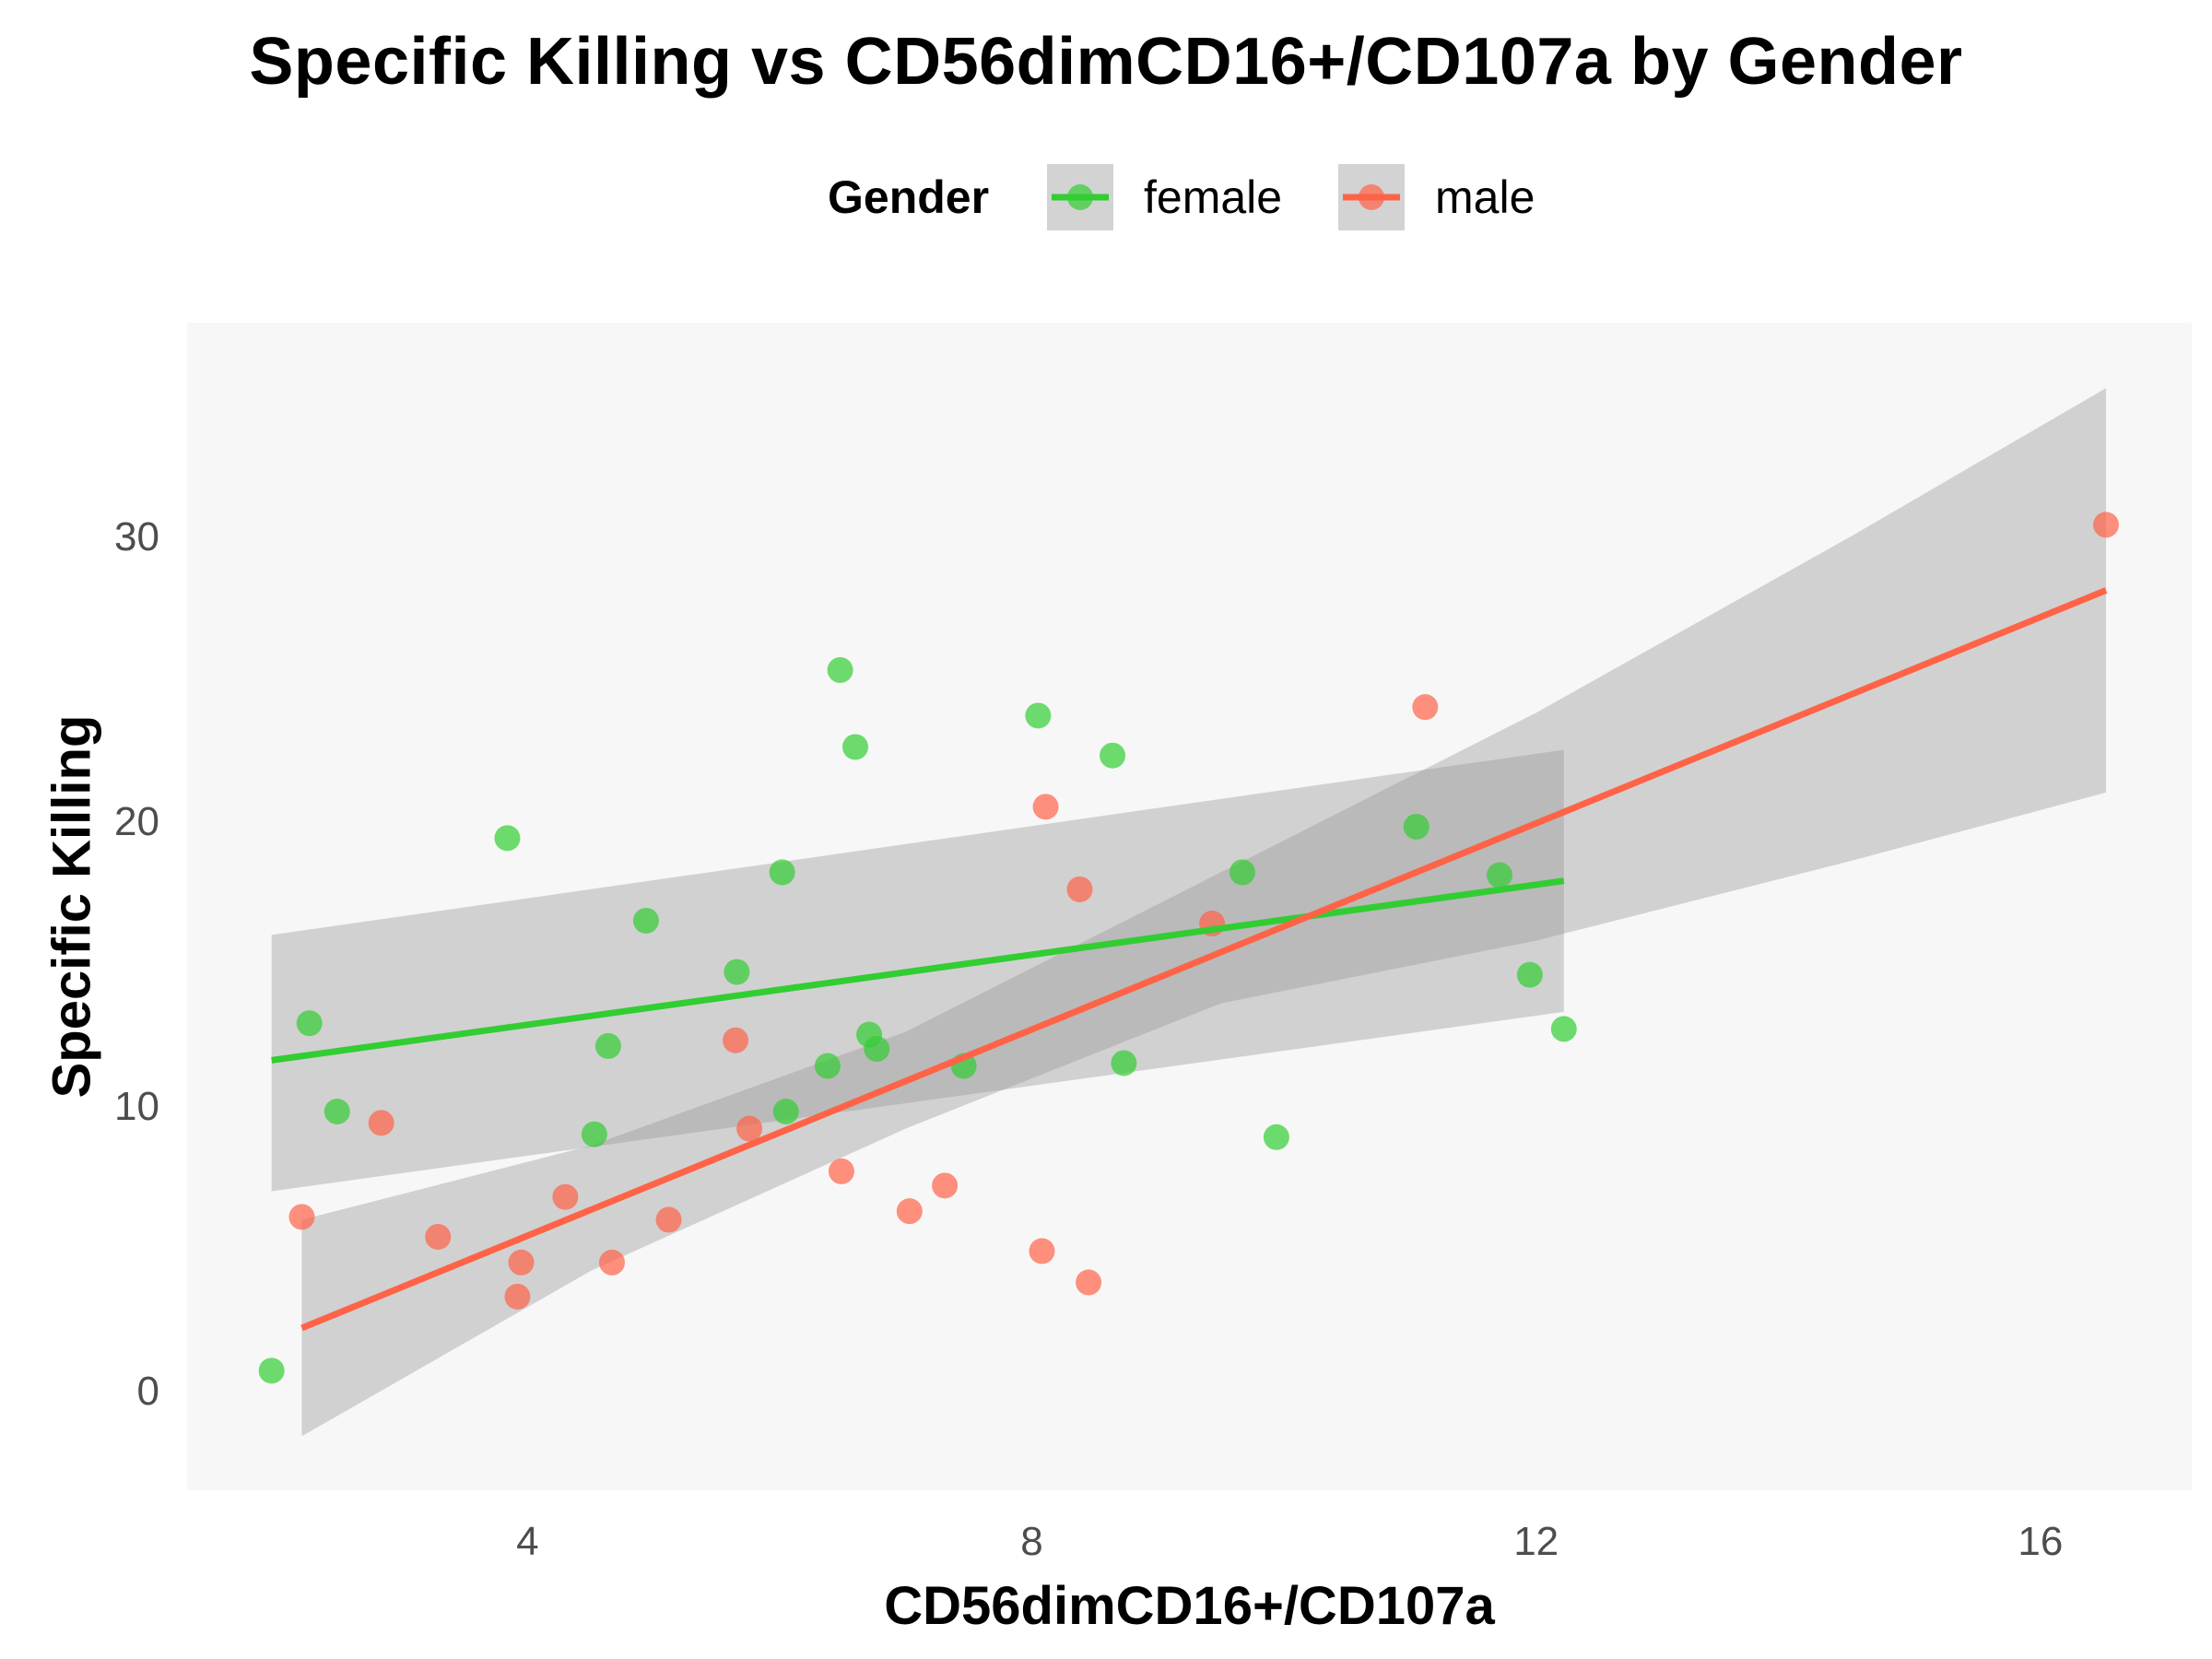  What do you see at coordinates (1213, 197) in the screenshot?
I see `legend-label-female: female` at bounding box center [1213, 197].